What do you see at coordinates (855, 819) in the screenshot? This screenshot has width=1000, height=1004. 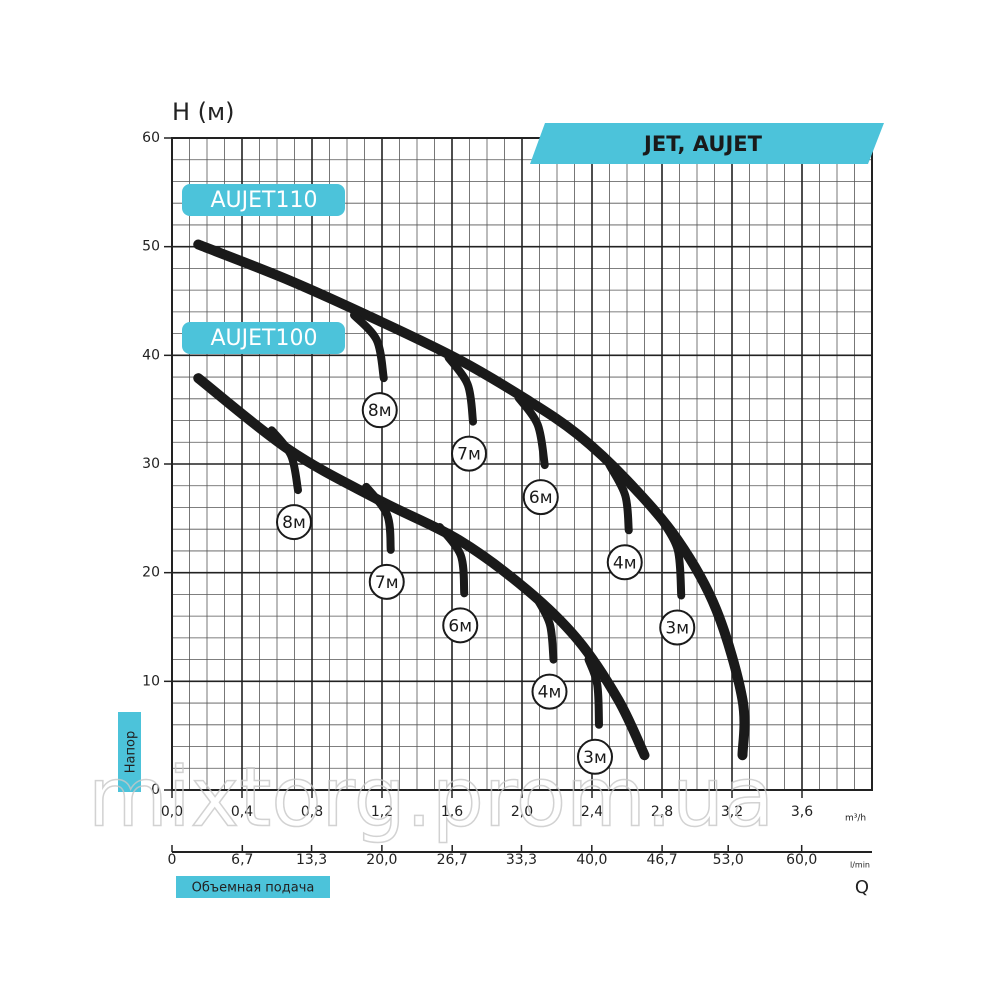 I see `x-unit: m³/h` at bounding box center [855, 819].